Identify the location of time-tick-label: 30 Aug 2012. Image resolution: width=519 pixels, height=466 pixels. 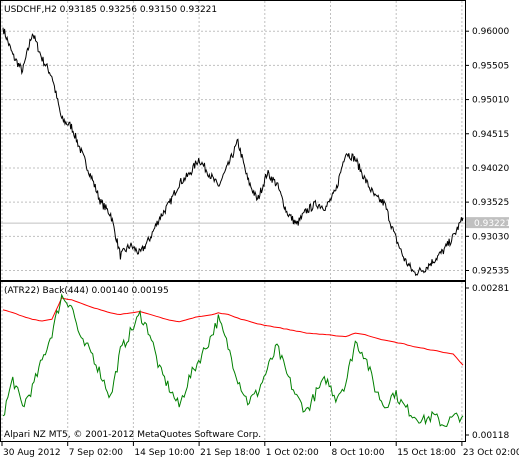
(32, 453).